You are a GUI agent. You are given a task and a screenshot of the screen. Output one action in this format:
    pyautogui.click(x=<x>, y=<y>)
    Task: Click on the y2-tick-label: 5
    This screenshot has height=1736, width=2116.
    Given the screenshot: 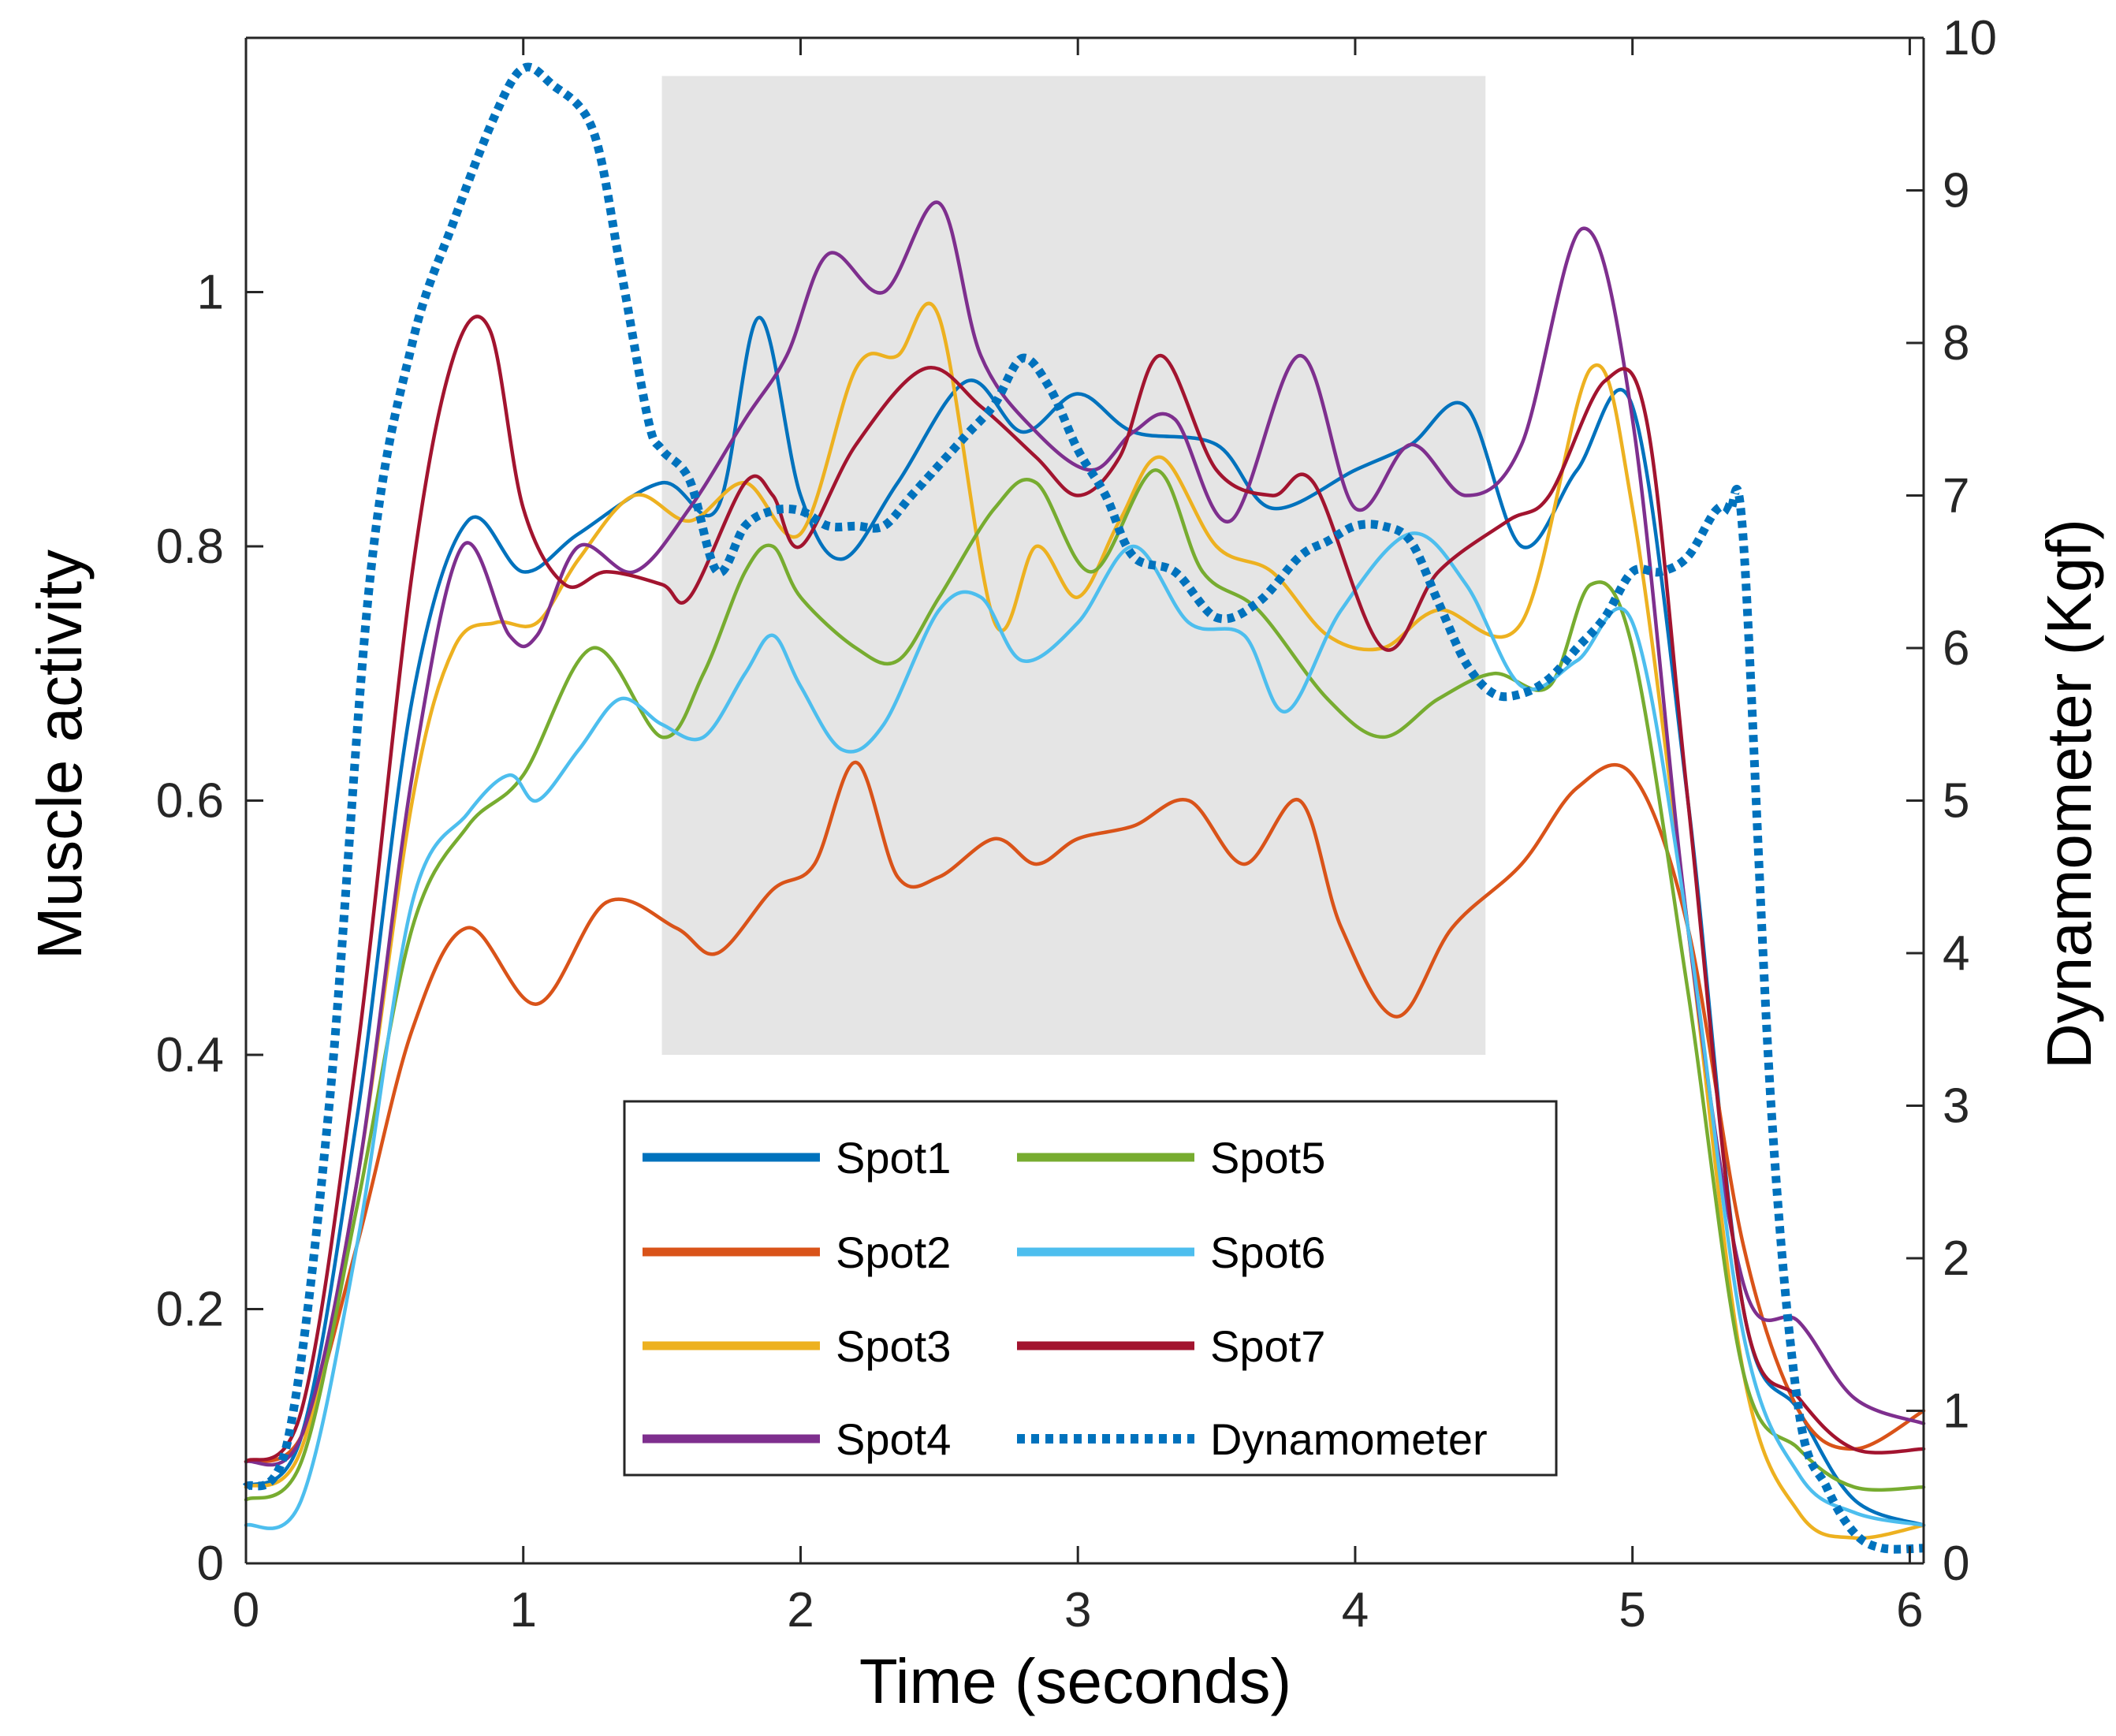 What is the action you would take?
    pyautogui.click(x=1956, y=801)
    